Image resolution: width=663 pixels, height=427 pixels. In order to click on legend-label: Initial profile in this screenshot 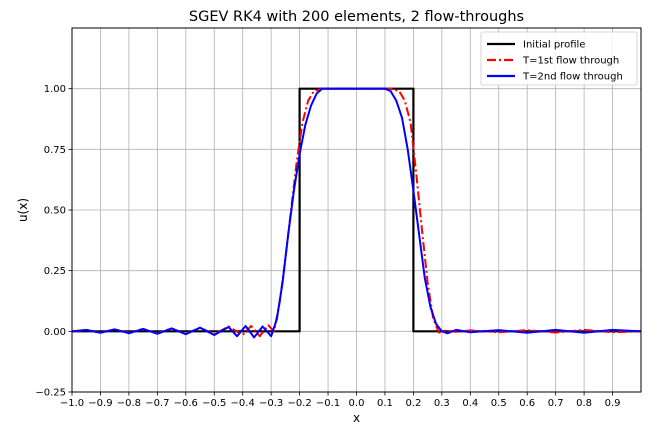, I will do `click(554, 45)`.